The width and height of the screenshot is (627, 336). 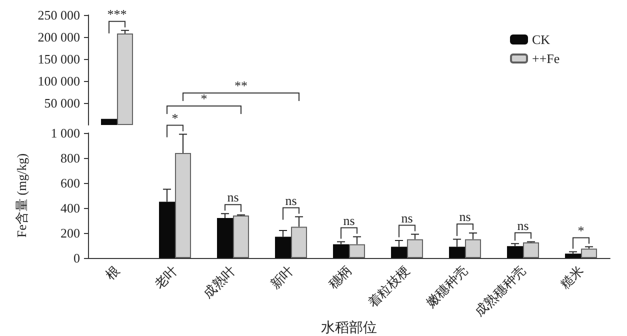 What do you see at coordinates (546, 58) in the screenshot?
I see `legend-label: ++Fe` at bounding box center [546, 58].